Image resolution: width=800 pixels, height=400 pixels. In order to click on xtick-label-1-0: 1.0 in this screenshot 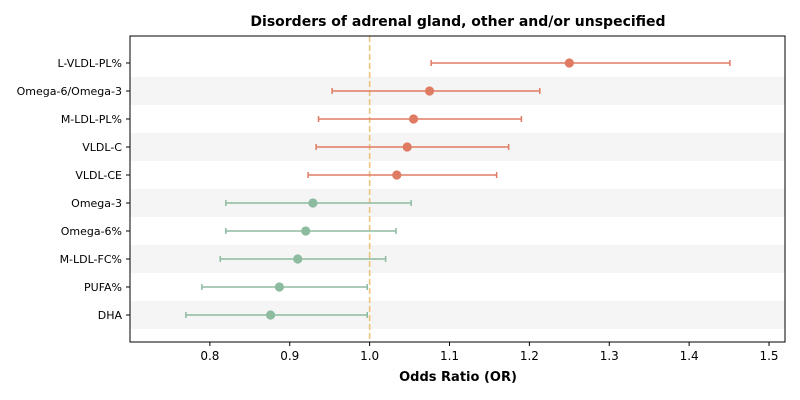, I will do `click(369, 356)`.